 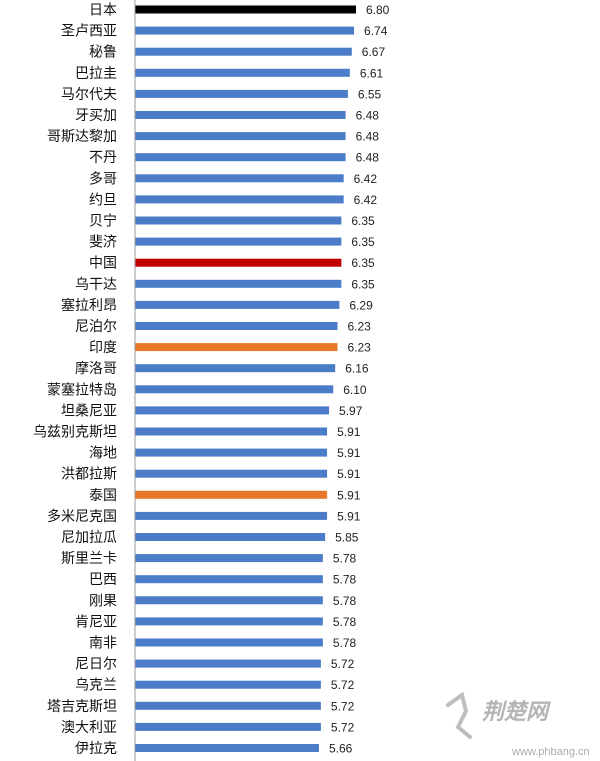 I want to click on category-label: 塔吉克斯坦, so click(x=82, y=707).